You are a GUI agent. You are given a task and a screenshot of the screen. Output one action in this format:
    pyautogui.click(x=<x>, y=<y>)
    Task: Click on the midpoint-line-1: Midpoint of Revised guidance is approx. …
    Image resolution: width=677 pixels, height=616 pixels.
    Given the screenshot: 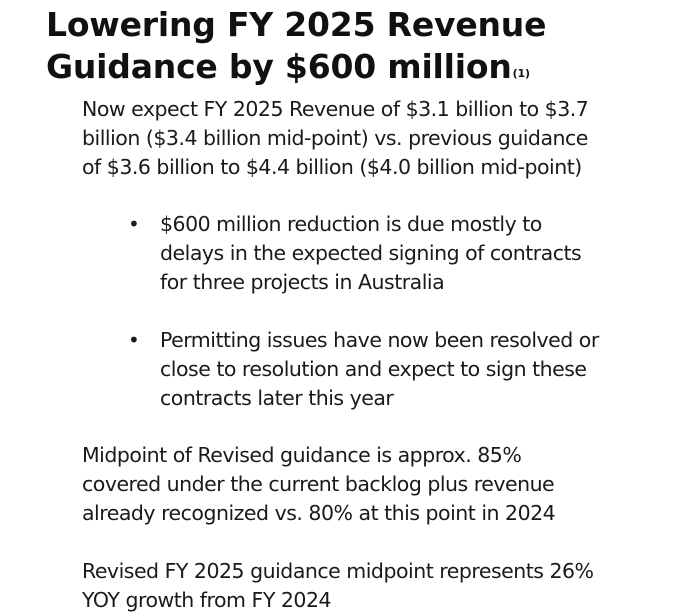 What is the action you would take?
    pyautogui.click(x=302, y=455)
    